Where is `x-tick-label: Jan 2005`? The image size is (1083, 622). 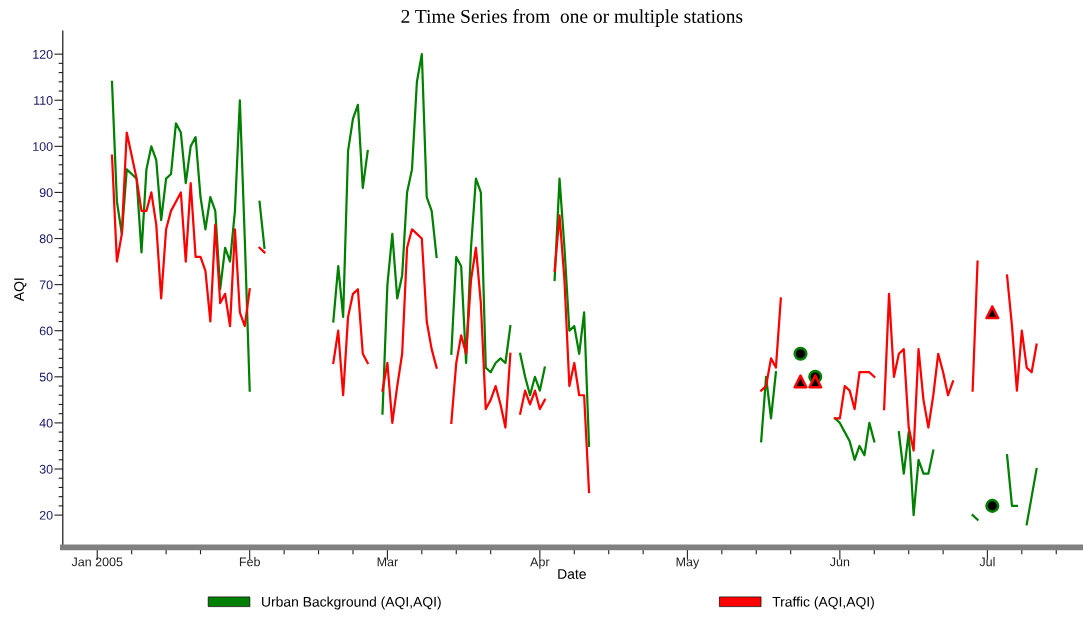 x-tick-label: Jan 2005 is located at coordinates (97, 562).